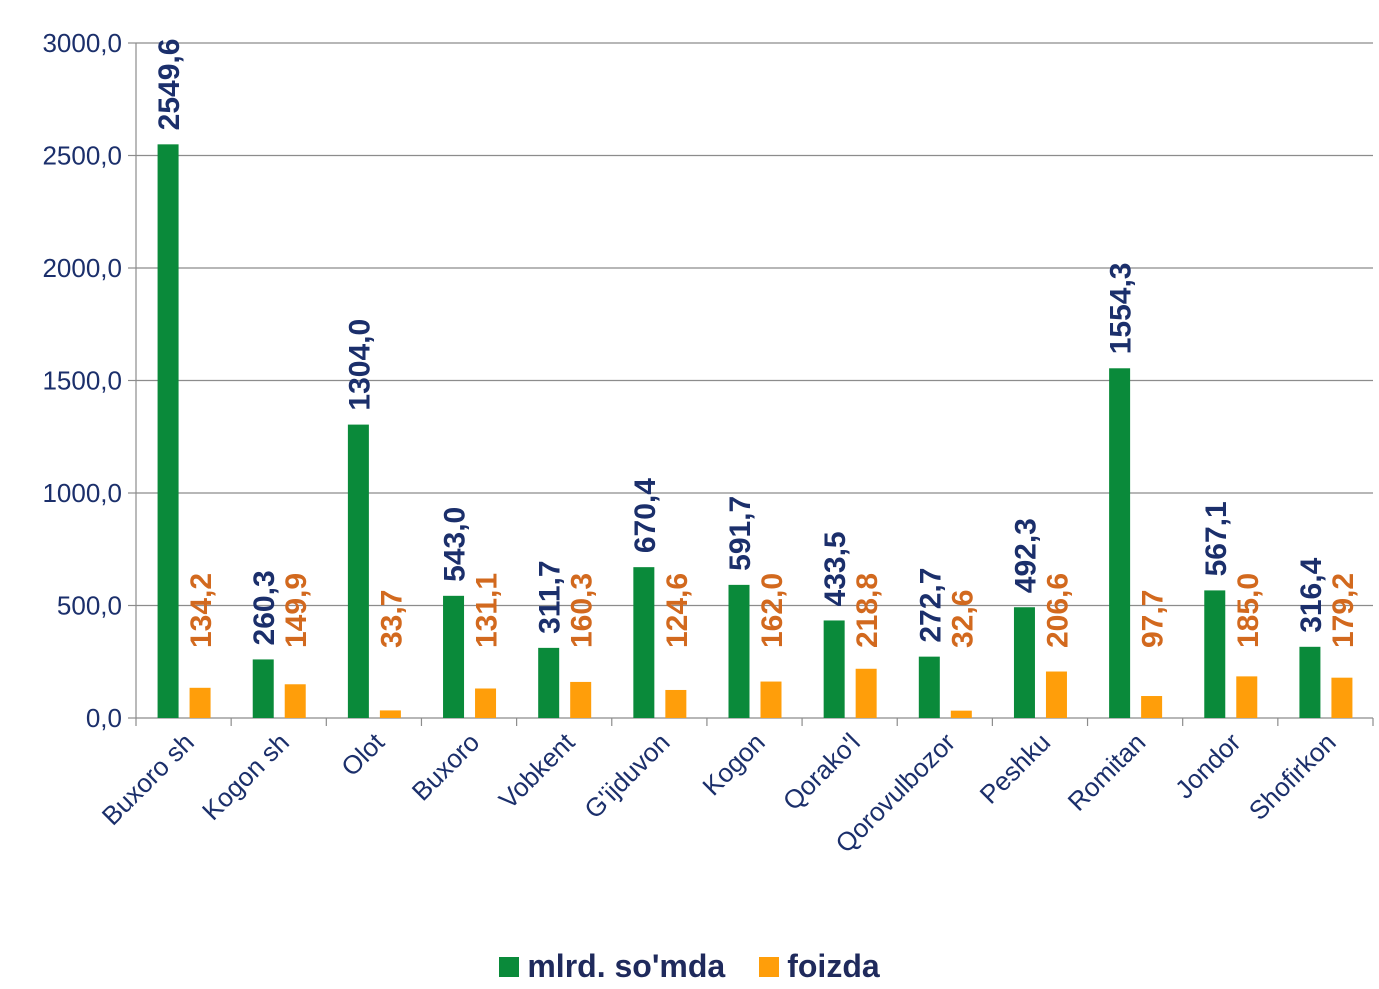 Image resolution: width=1379 pixels, height=989 pixels. I want to click on data-label-series-1: 433,5, so click(835, 568).